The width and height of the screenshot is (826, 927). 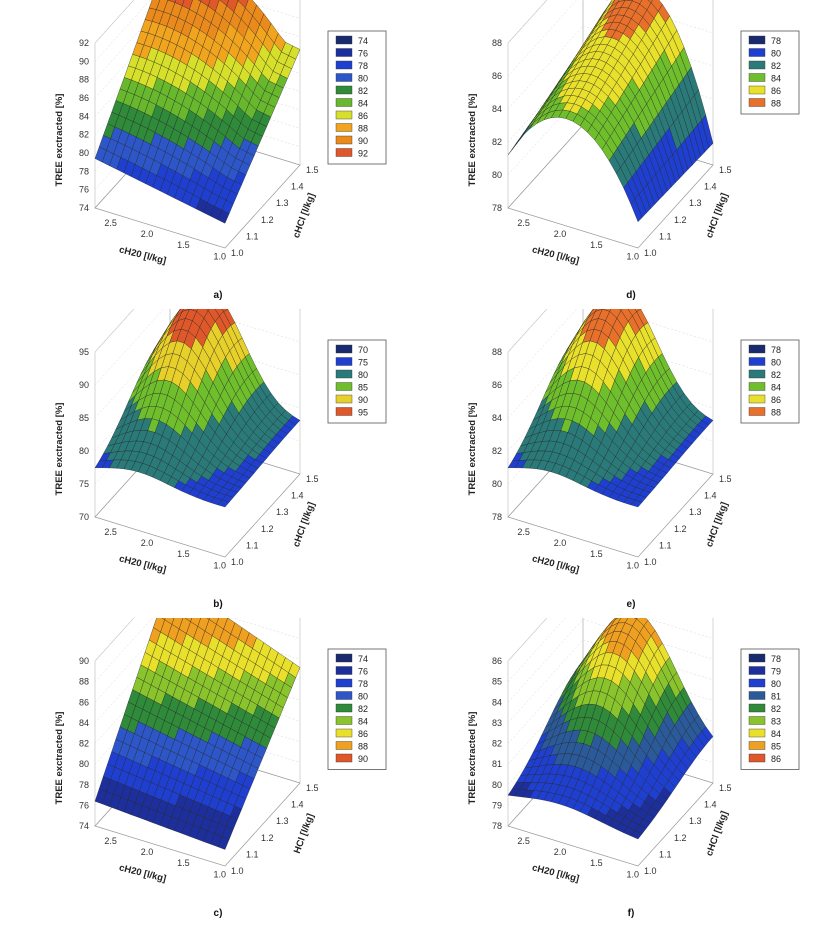 I want to click on x-tick-label: 2.0, so click(x=560, y=234).